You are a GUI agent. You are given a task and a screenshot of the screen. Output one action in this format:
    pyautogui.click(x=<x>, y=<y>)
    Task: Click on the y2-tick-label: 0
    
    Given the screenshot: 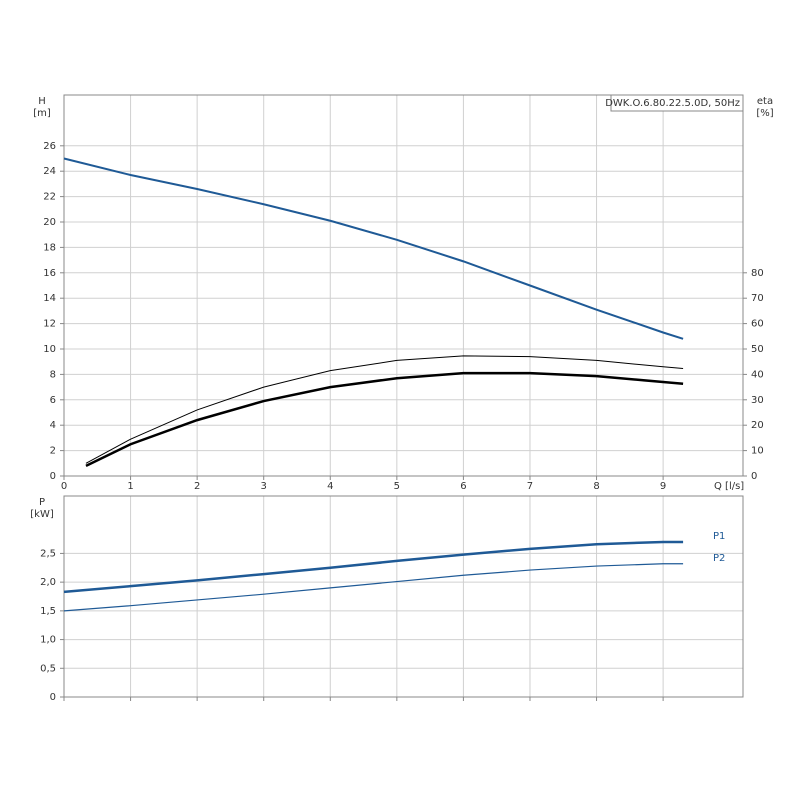 What is the action you would take?
    pyautogui.click(x=754, y=476)
    